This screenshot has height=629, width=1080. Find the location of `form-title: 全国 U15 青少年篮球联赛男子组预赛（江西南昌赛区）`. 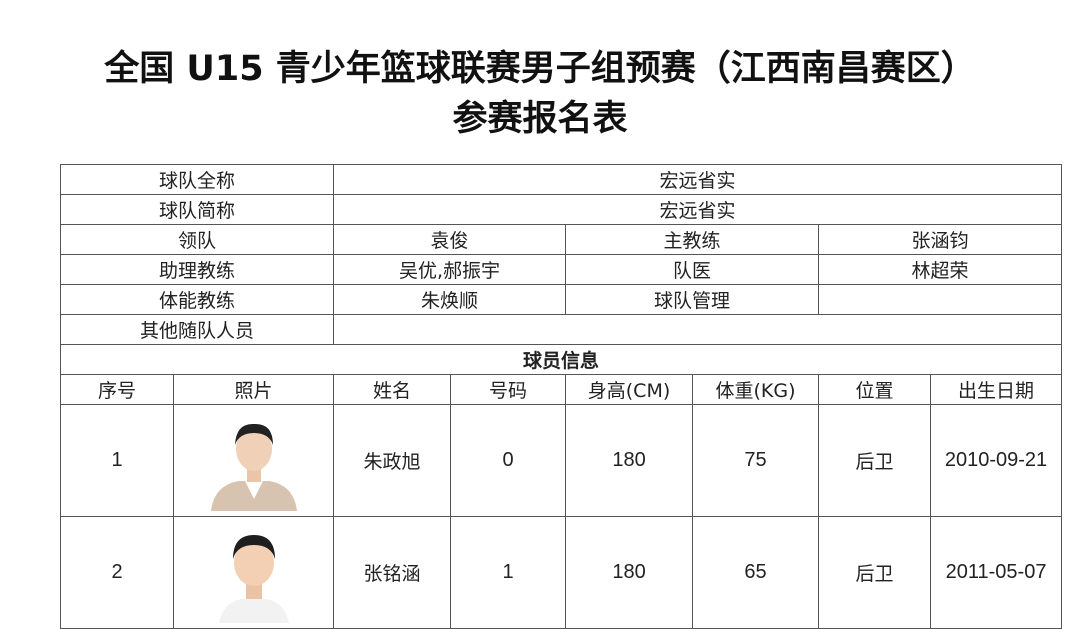

form-title: 全国 U15 青少年篮球联赛男子组预赛（江西南昌赛区） is located at coordinates (540, 69).